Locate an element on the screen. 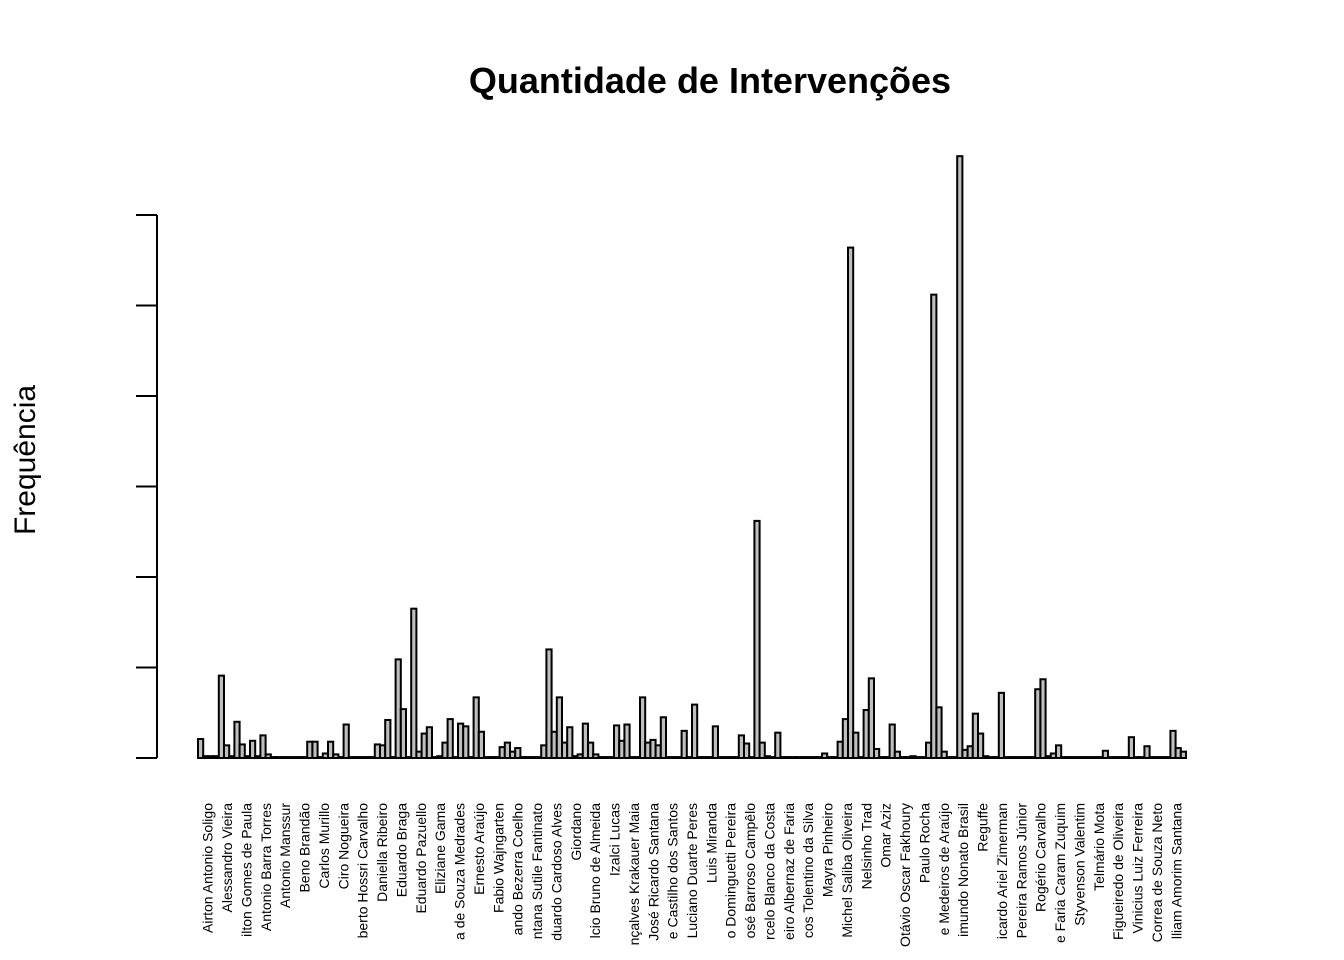 Image resolution: width=1344 pixels, height=960 pixels. x-tick-label: Eduardo Braga is located at coordinates (401, 850).